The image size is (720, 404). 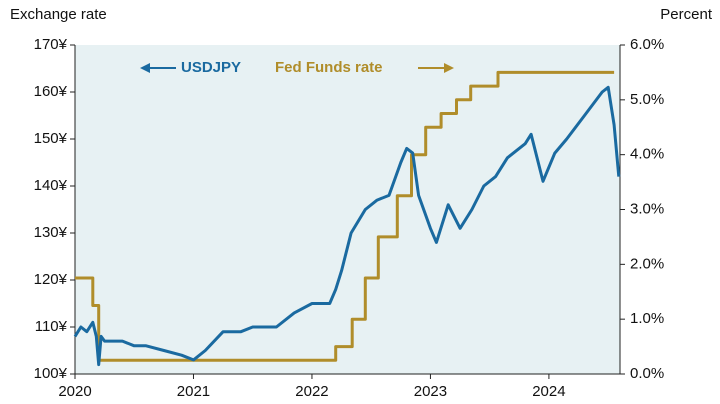 What do you see at coordinates (51, 373) in the screenshot?
I see `y-tick-label: 100¥` at bounding box center [51, 373].